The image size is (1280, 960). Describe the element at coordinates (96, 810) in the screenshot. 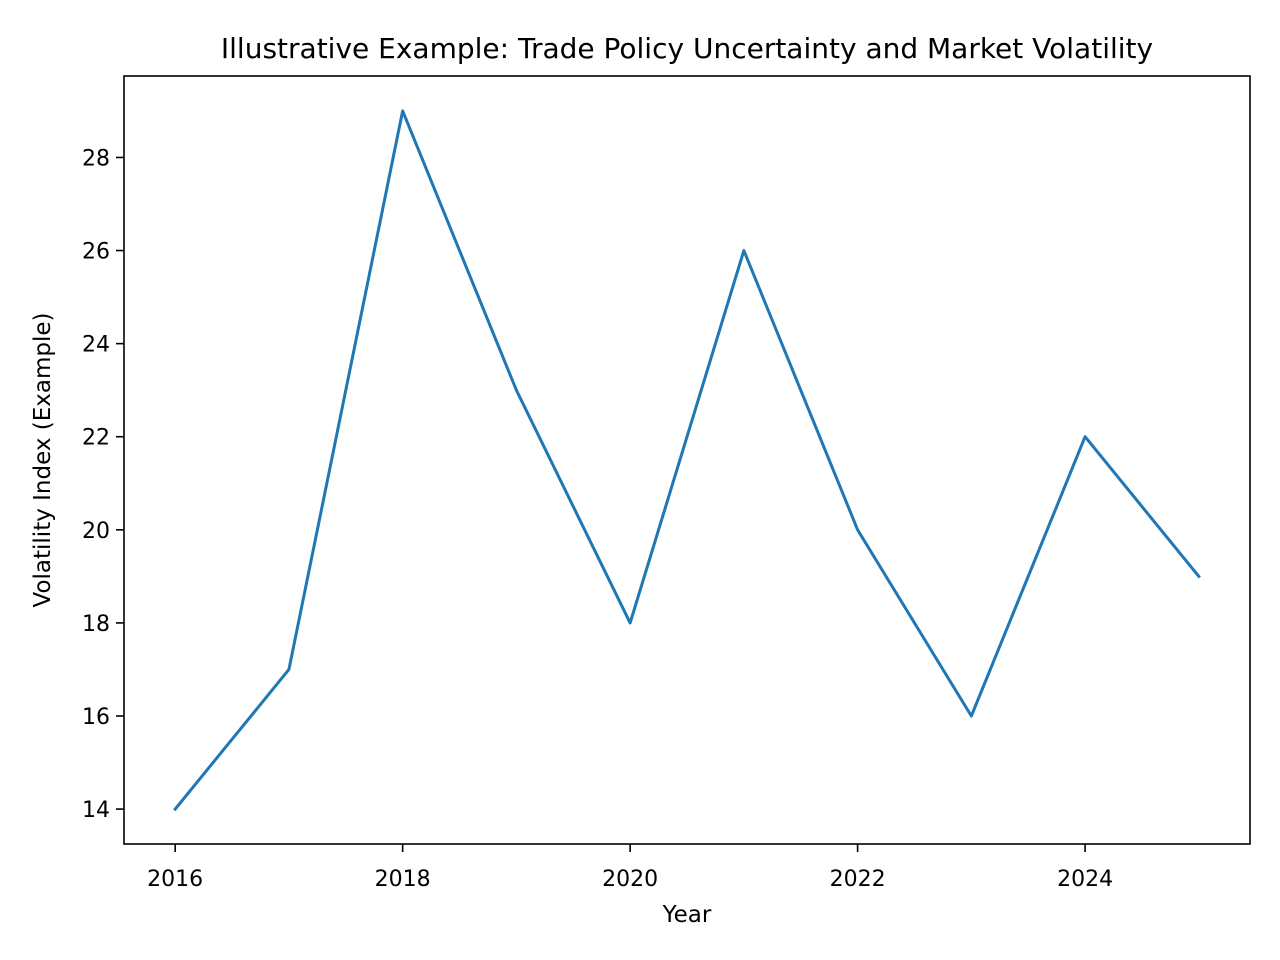

I see `y-tick-label: 14` at that location.